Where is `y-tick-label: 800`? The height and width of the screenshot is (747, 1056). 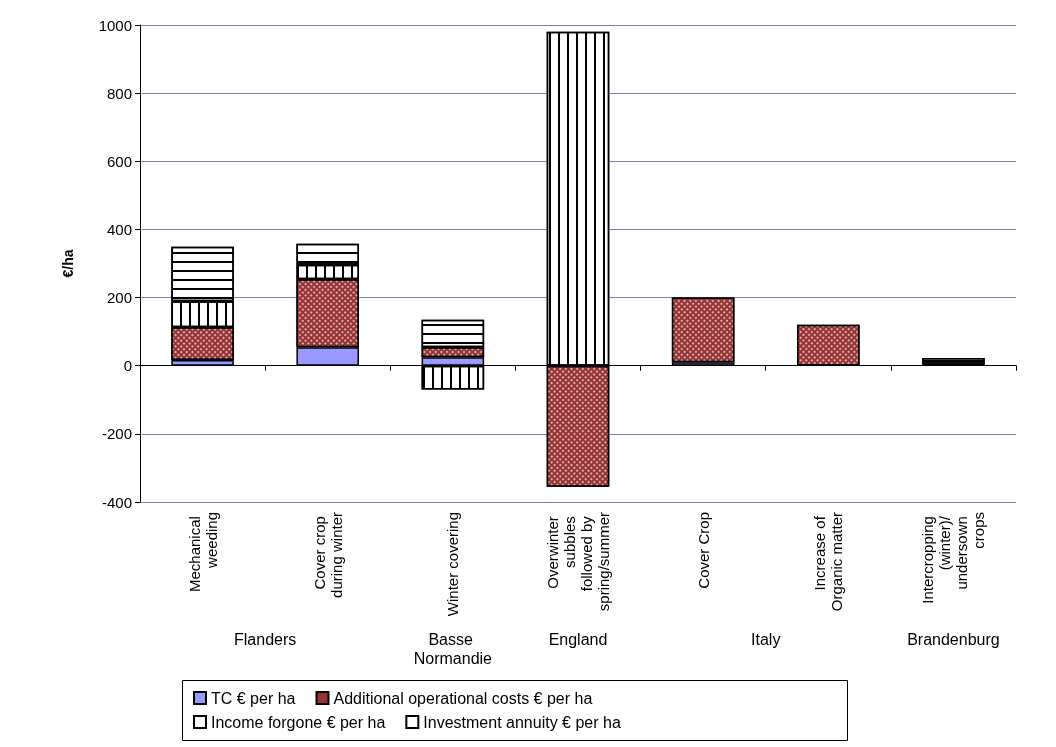
y-tick-label: 800 is located at coordinates (119, 93).